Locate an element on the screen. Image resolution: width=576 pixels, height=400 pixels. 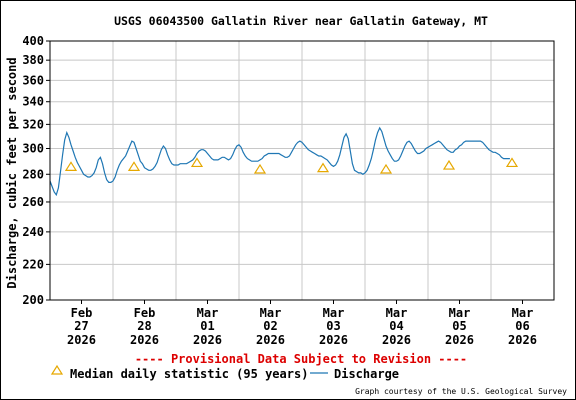
y-axis-ticks: 200 220 240 260 280 300 320 340 360 380 400 is located at coordinates (36, 170).